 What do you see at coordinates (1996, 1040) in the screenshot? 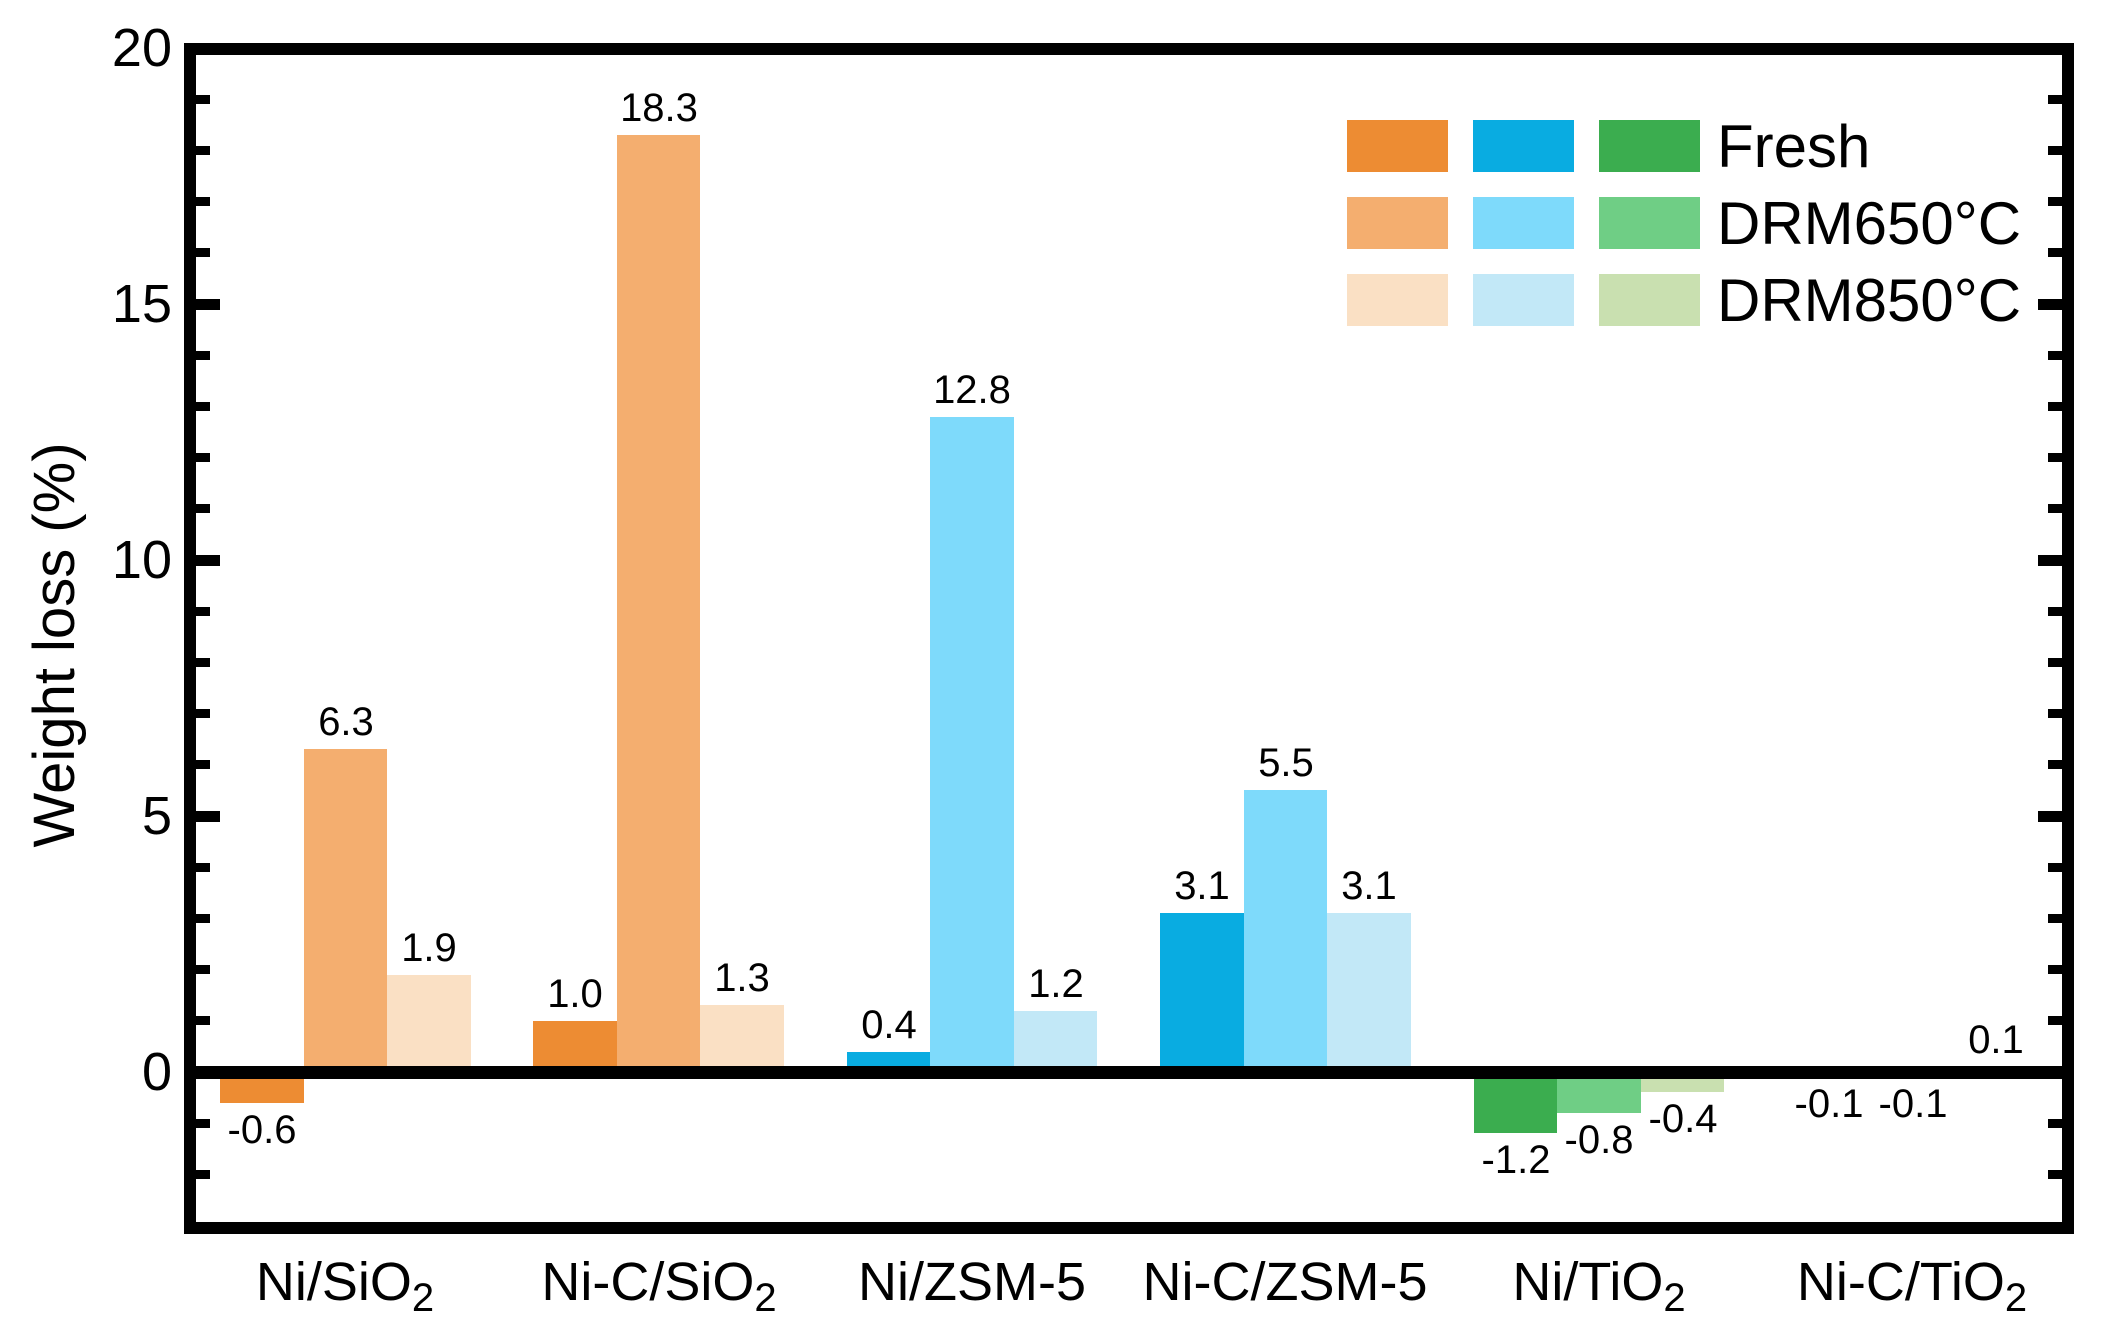
I see `bar-value-label-Ni-C/TiO2-DRM850°C: 0.1` at bounding box center [1996, 1040].